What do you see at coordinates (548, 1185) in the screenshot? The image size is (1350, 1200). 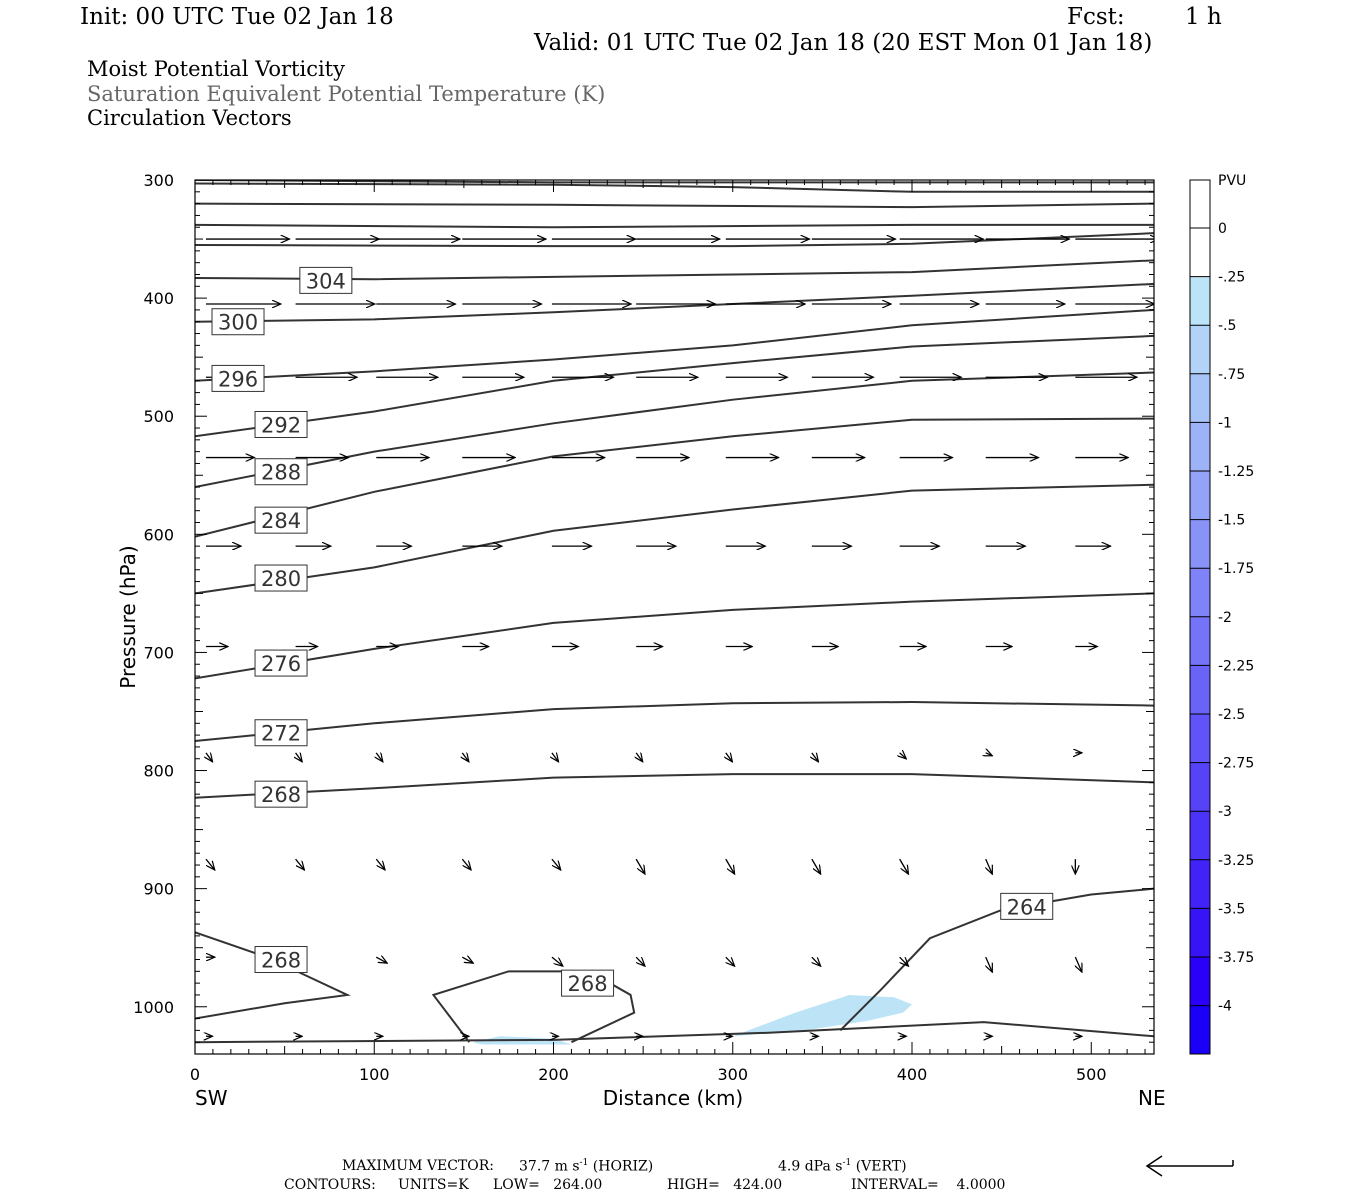 I see `contour-low: LOW= 264.00` at bounding box center [548, 1185].